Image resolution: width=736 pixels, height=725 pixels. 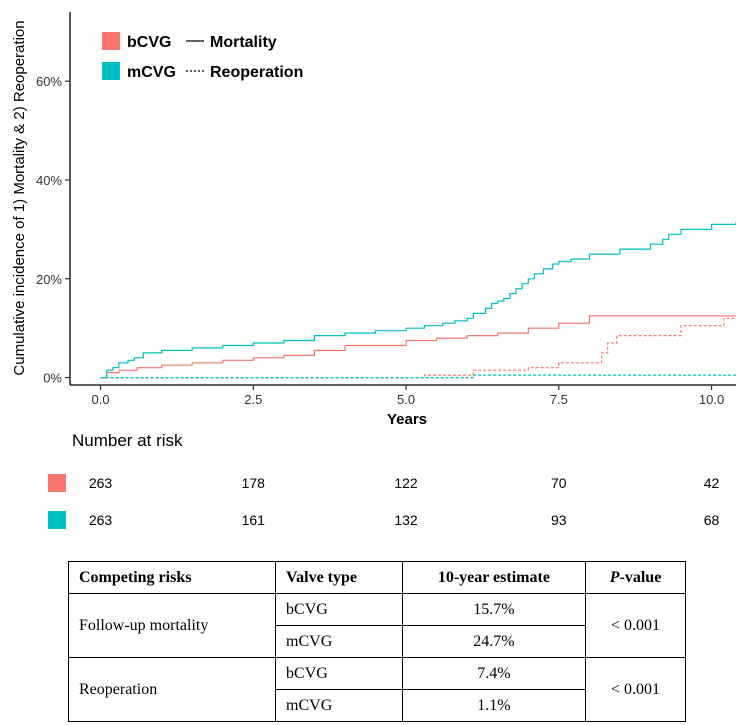 What do you see at coordinates (202, 56) in the screenshot?
I see `legend: bCVG mCVG Mortality Reoperation` at bounding box center [202, 56].